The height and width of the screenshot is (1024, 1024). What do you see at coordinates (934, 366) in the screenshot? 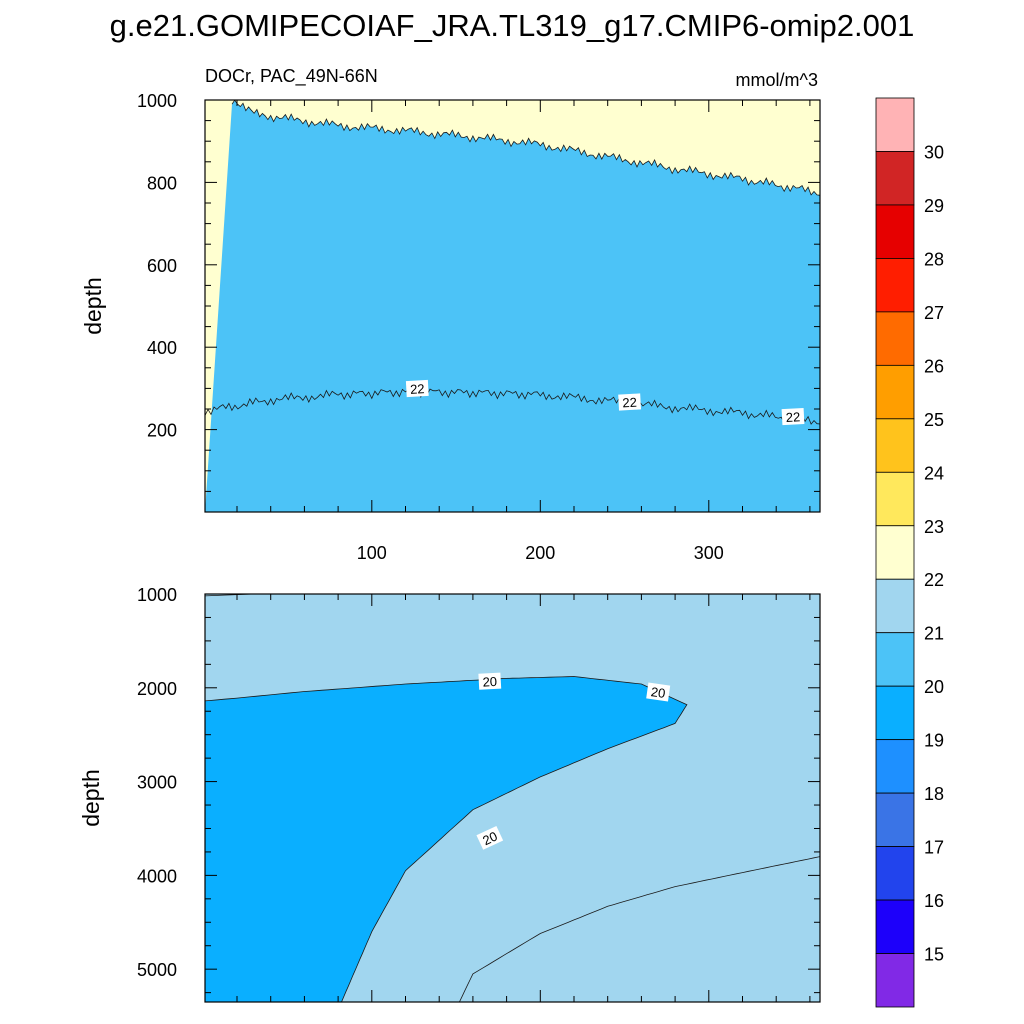
I see `colorbar-label: 26` at bounding box center [934, 366].